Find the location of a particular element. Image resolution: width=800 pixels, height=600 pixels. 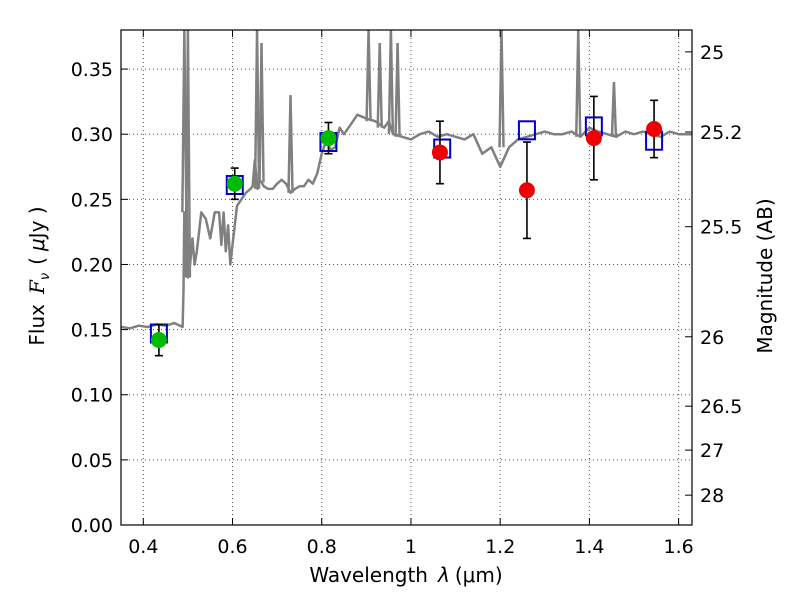

y-axis-title: FluxFν(μJy ) is located at coordinates (39, 275).